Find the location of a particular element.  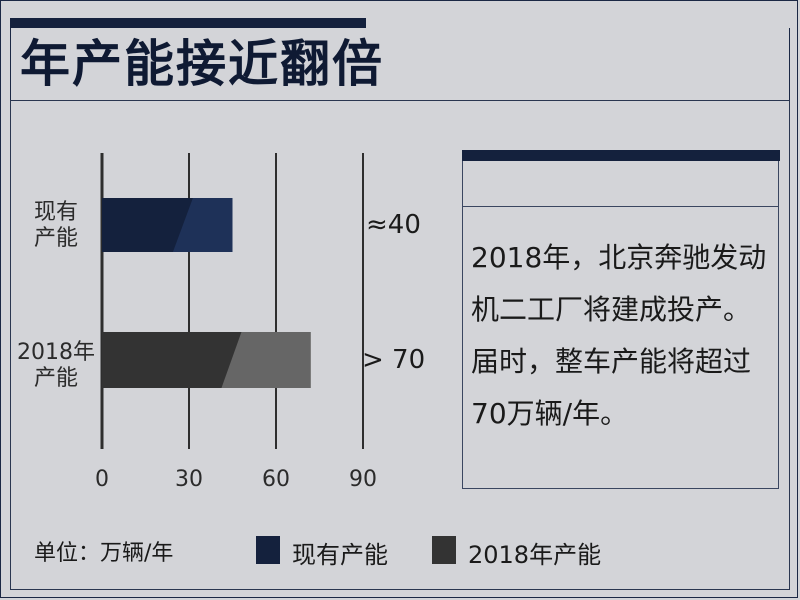

unit-label: 单位：万辆/年 is located at coordinates (104, 553).